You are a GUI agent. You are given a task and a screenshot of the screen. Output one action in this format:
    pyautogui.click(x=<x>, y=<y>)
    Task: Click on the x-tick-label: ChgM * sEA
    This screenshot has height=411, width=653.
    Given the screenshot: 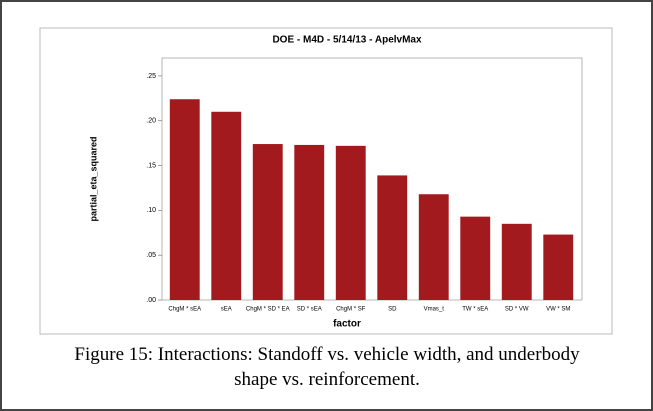 What is the action you would take?
    pyautogui.click(x=184, y=310)
    